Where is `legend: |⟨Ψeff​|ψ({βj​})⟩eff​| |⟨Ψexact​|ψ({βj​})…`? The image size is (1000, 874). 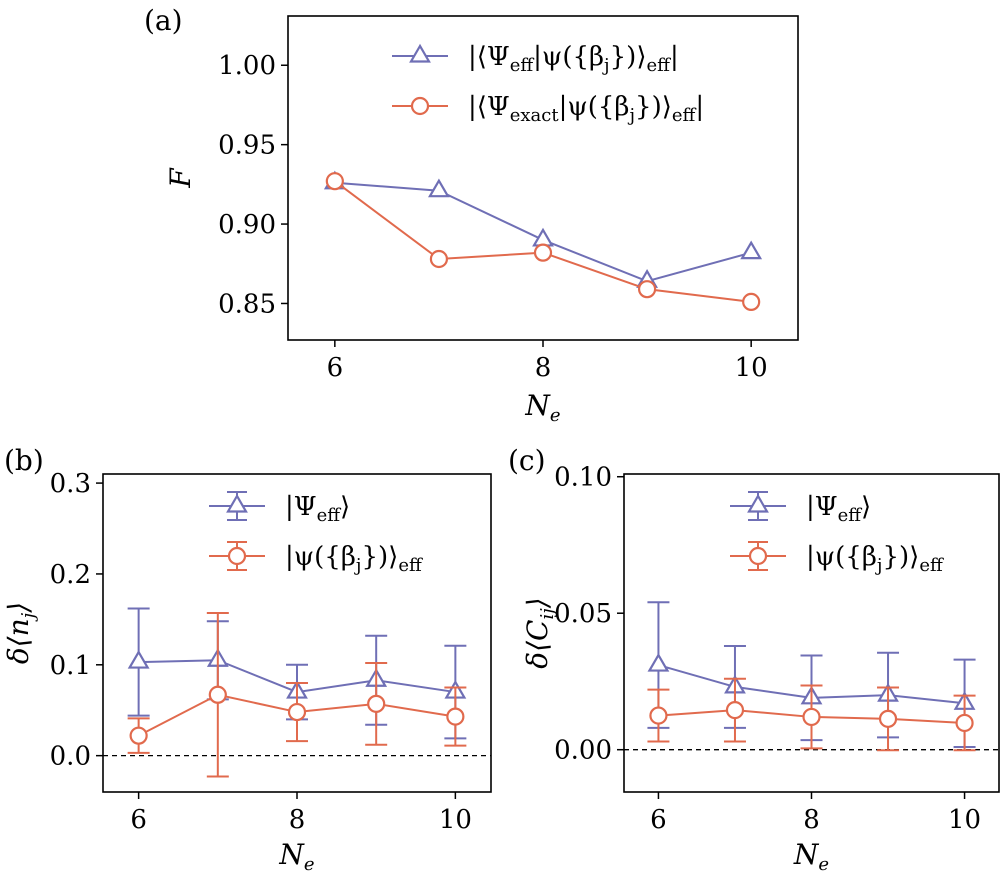 legend: |⟨Ψeff​|ψ({βj​})⟩eff​| |⟨Ψexact​|ψ({βj​})… is located at coordinates (548, 84).